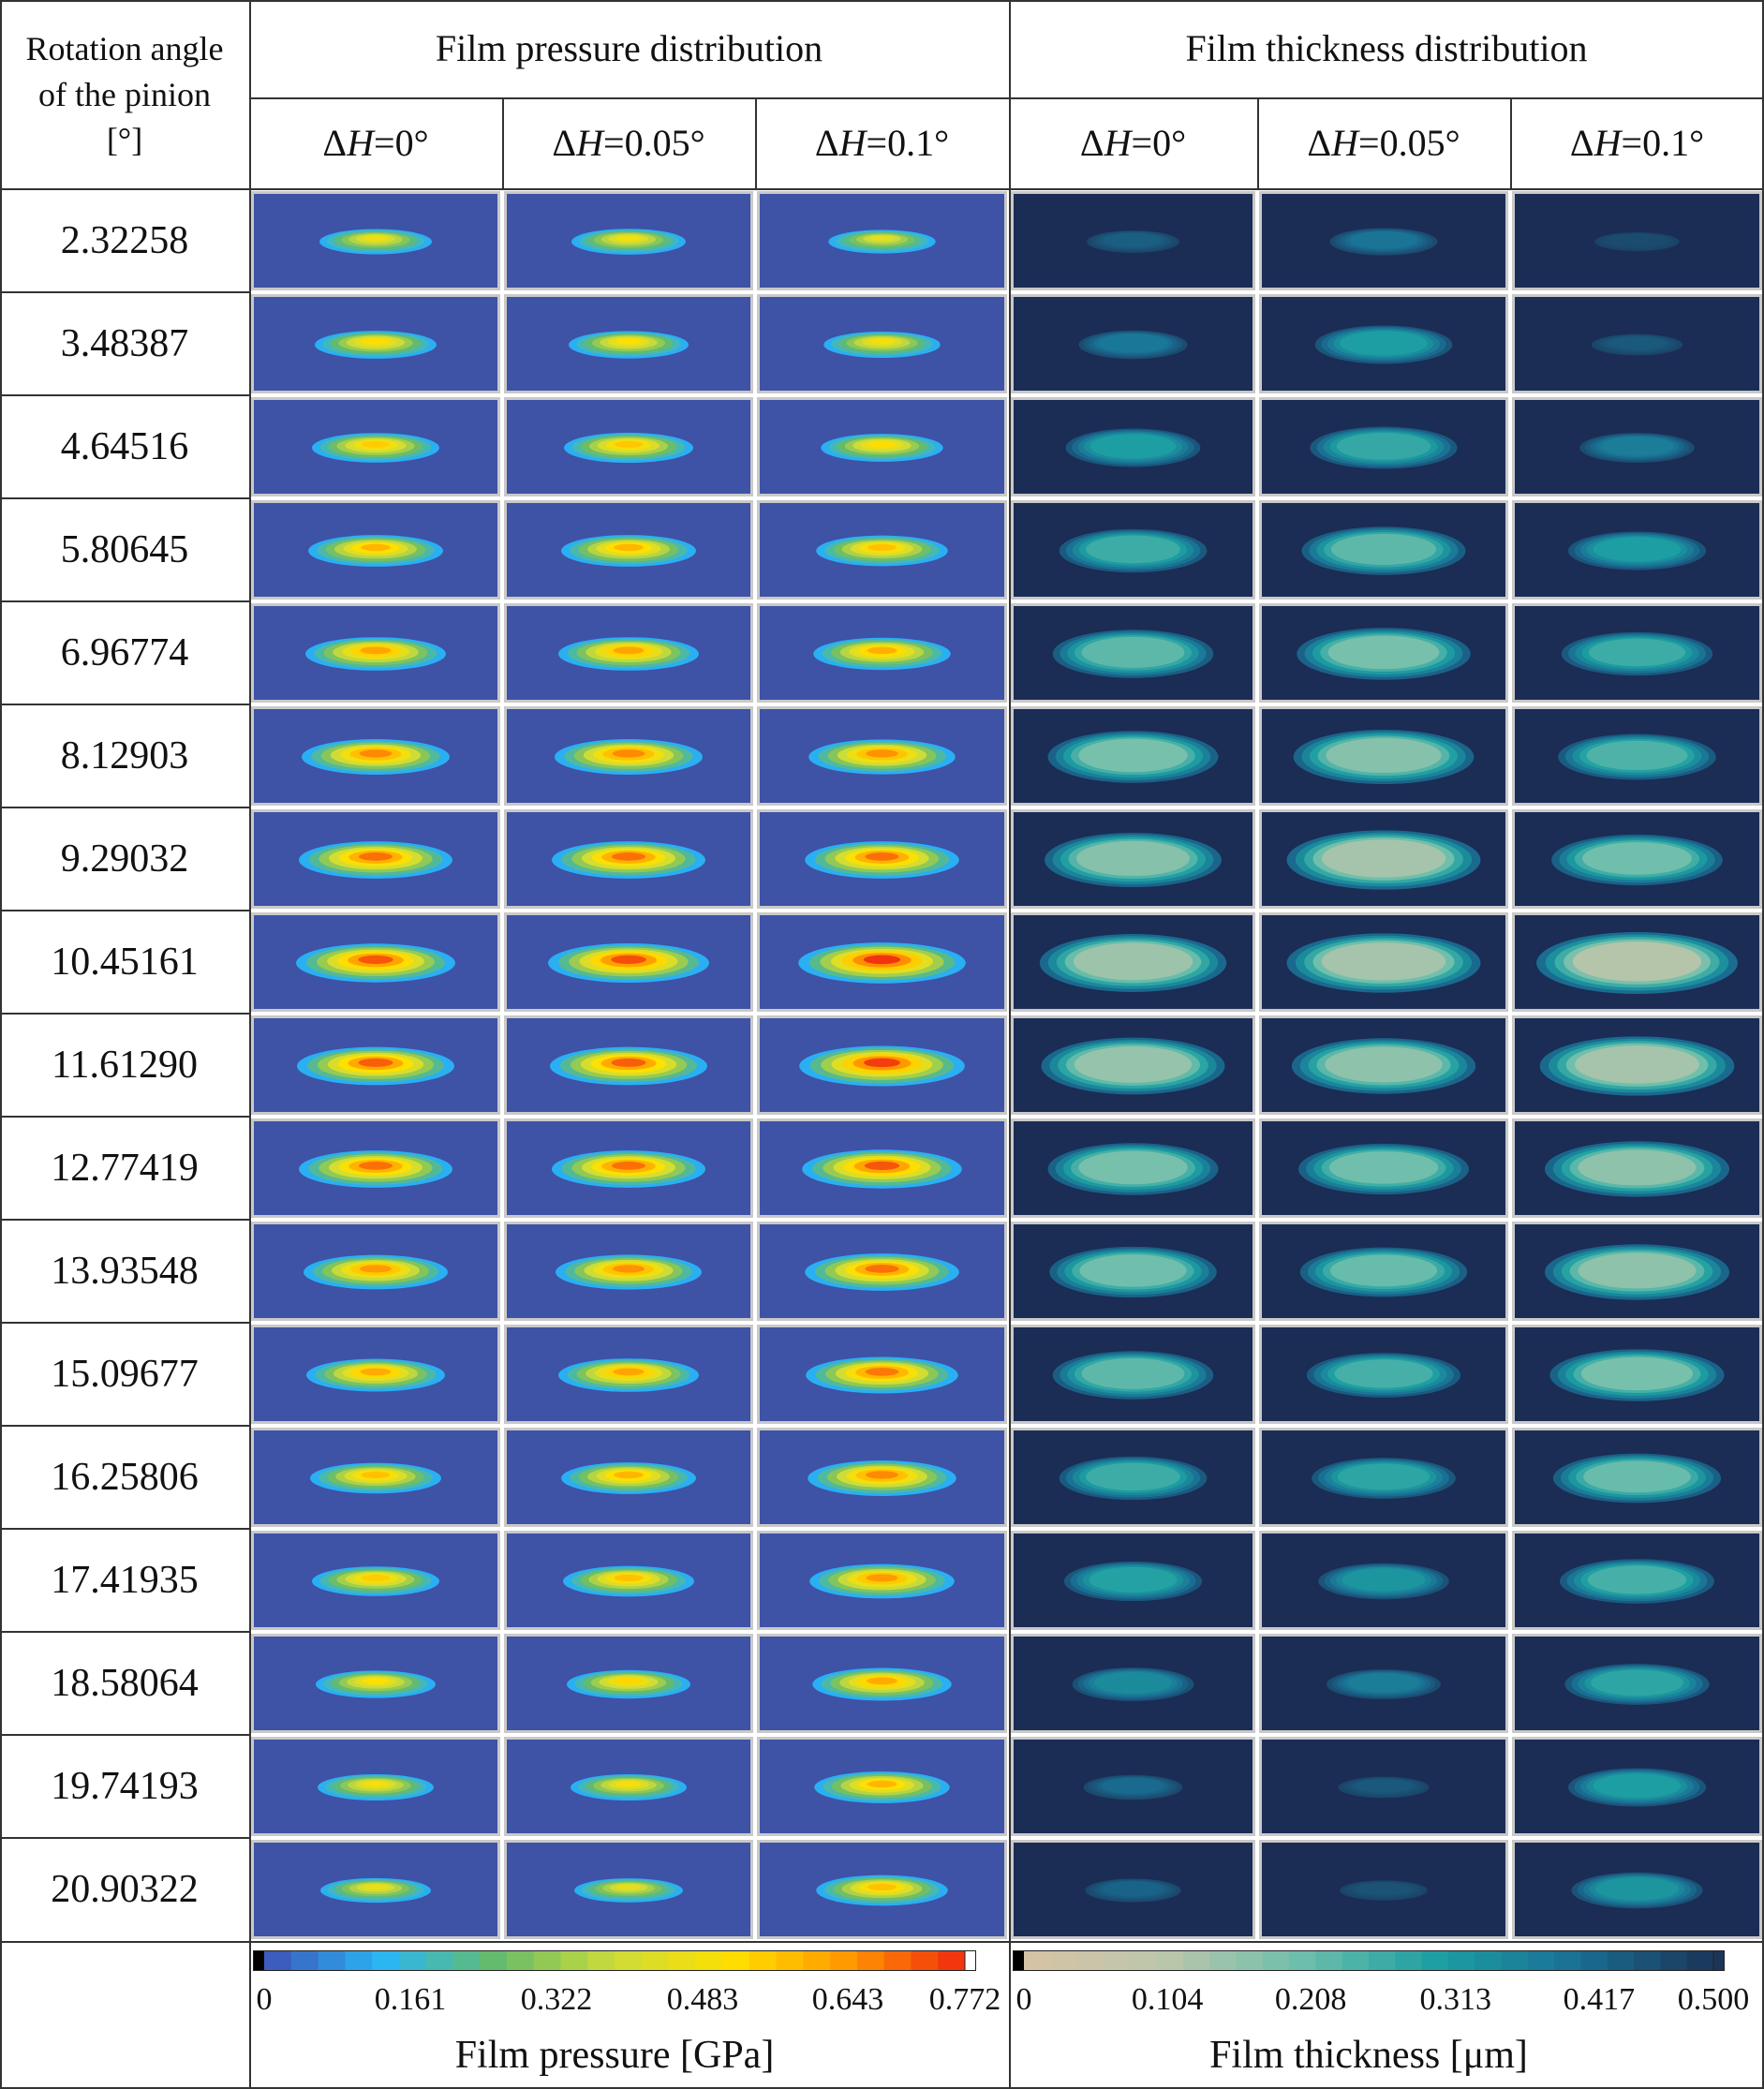  What do you see at coordinates (375, 143) in the screenshot?
I see `delta-h-header: Δ H =0°` at bounding box center [375, 143].